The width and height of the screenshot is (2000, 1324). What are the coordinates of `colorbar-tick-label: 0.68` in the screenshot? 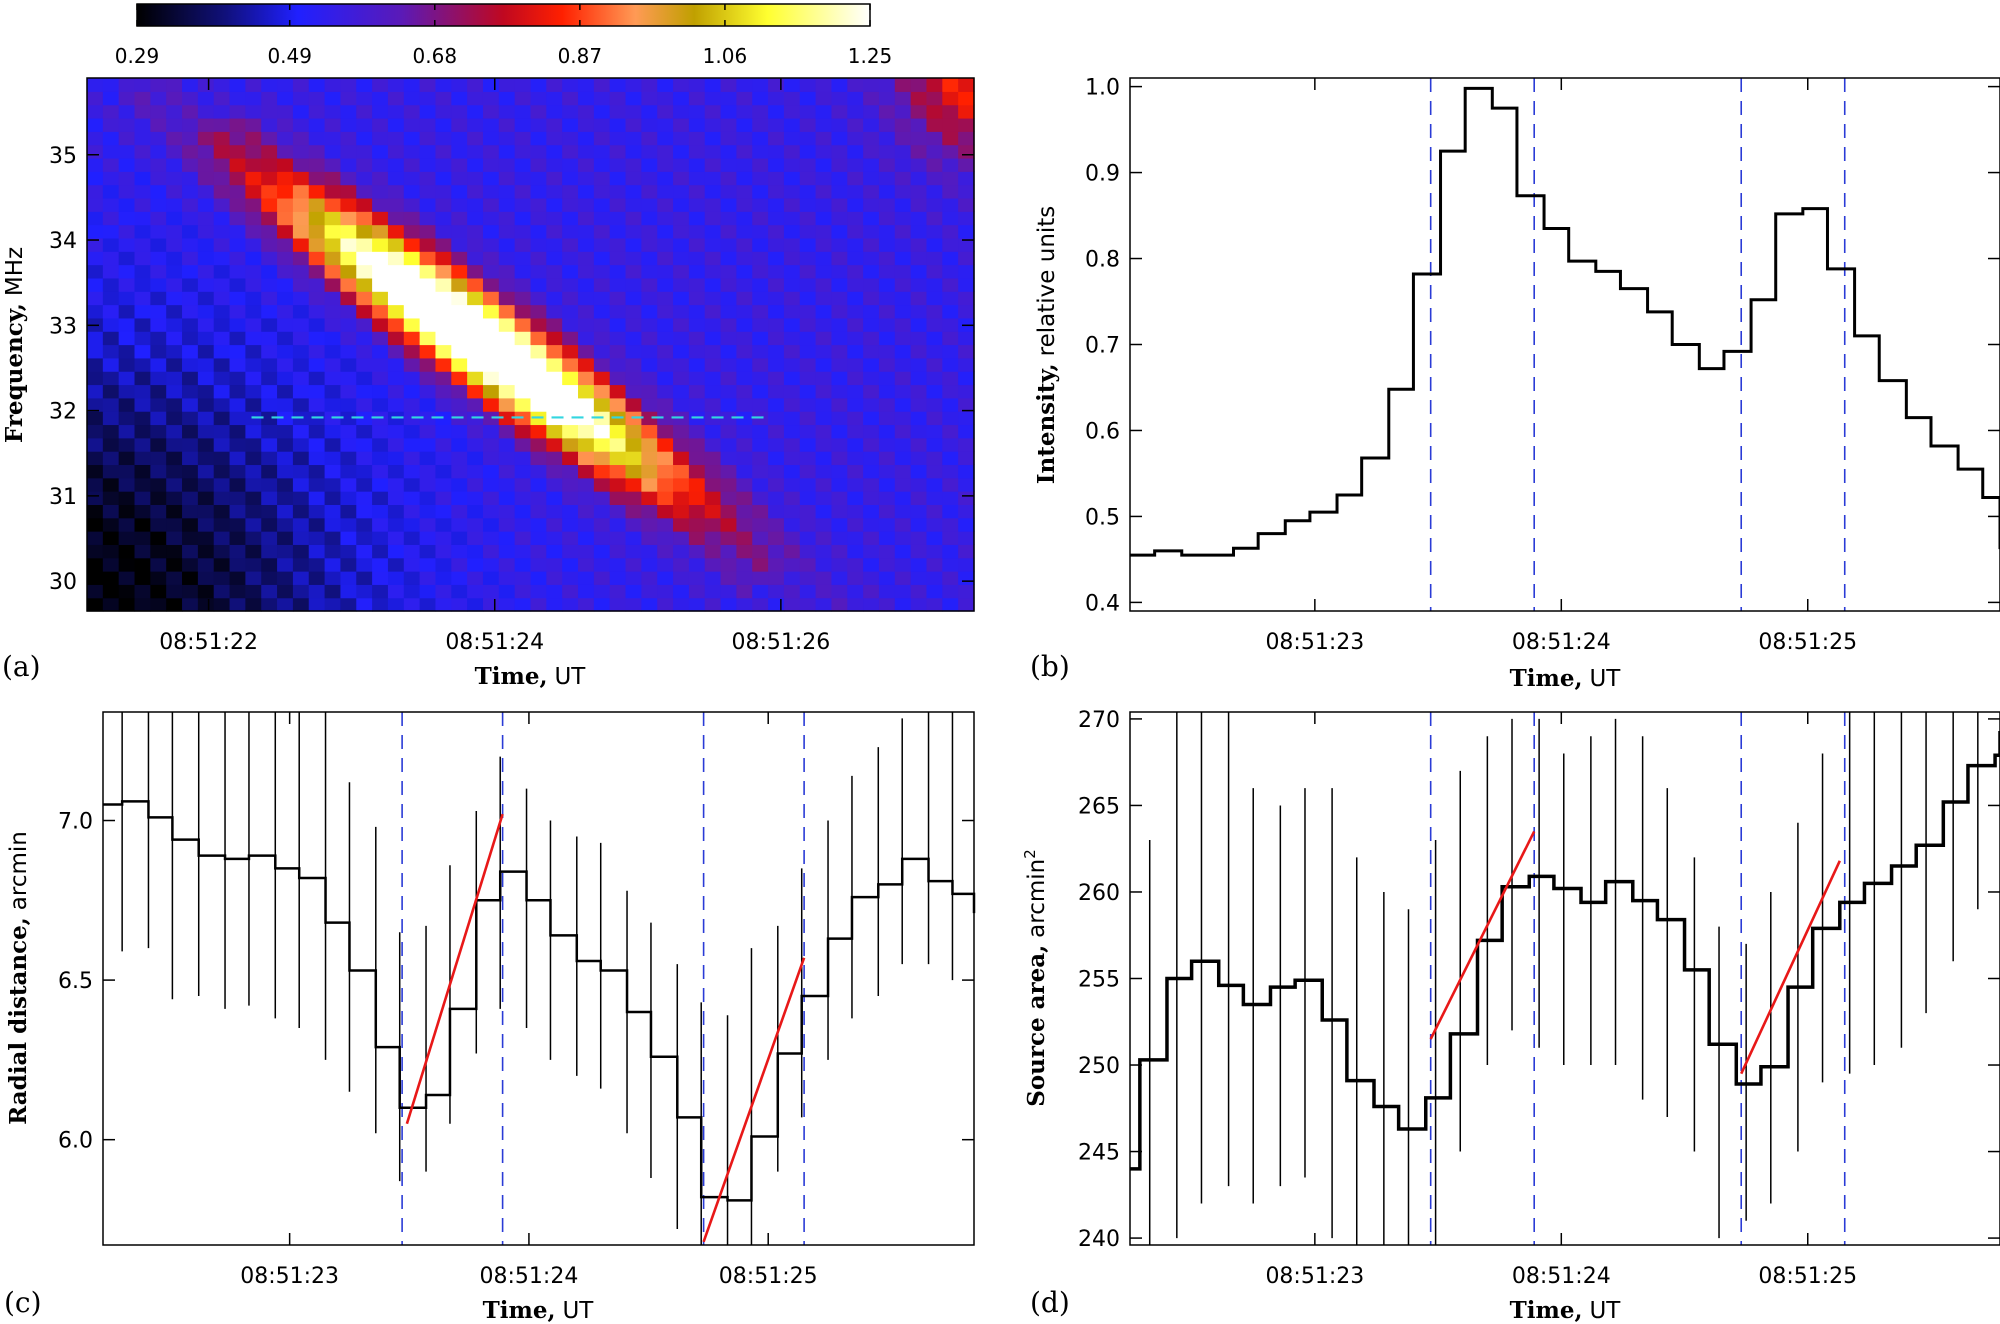 It's located at (435, 56).